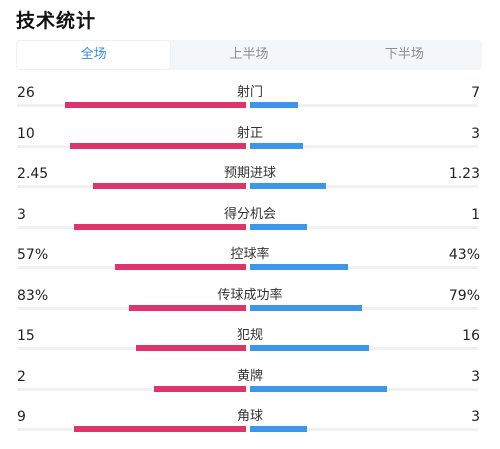 The width and height of the screenshot is (500, 449). I want to click on tab-full-match: 全场, so click(94, 55).